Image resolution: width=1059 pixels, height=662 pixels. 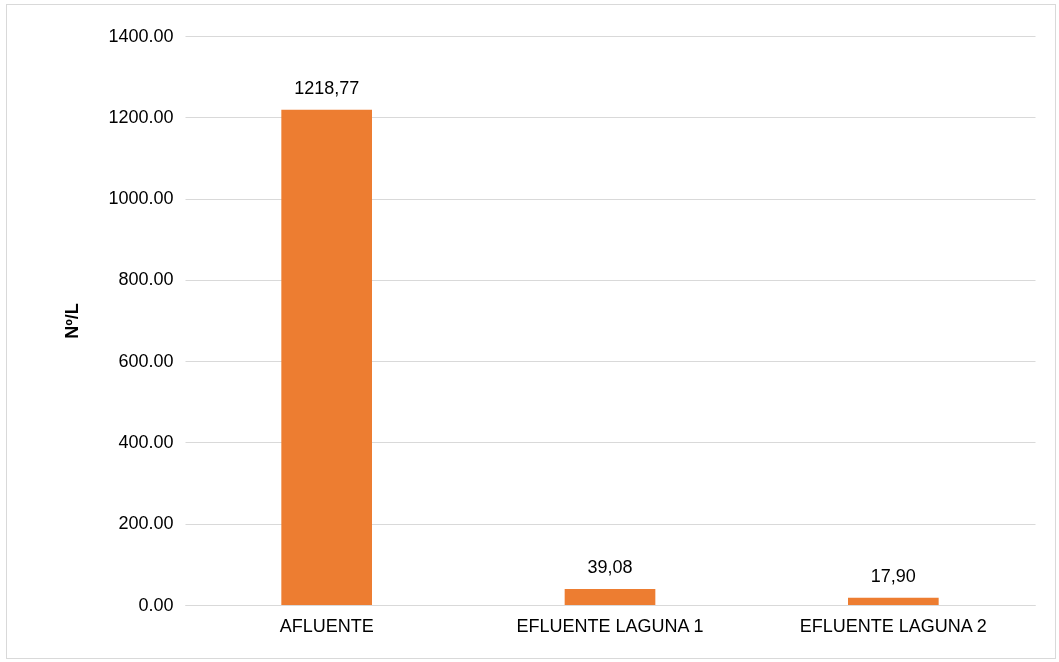 What do you see at coordinates (146, 279) in the screenshot?
I see `y-tick-label: 800.00` at bounding box center [146, 279].